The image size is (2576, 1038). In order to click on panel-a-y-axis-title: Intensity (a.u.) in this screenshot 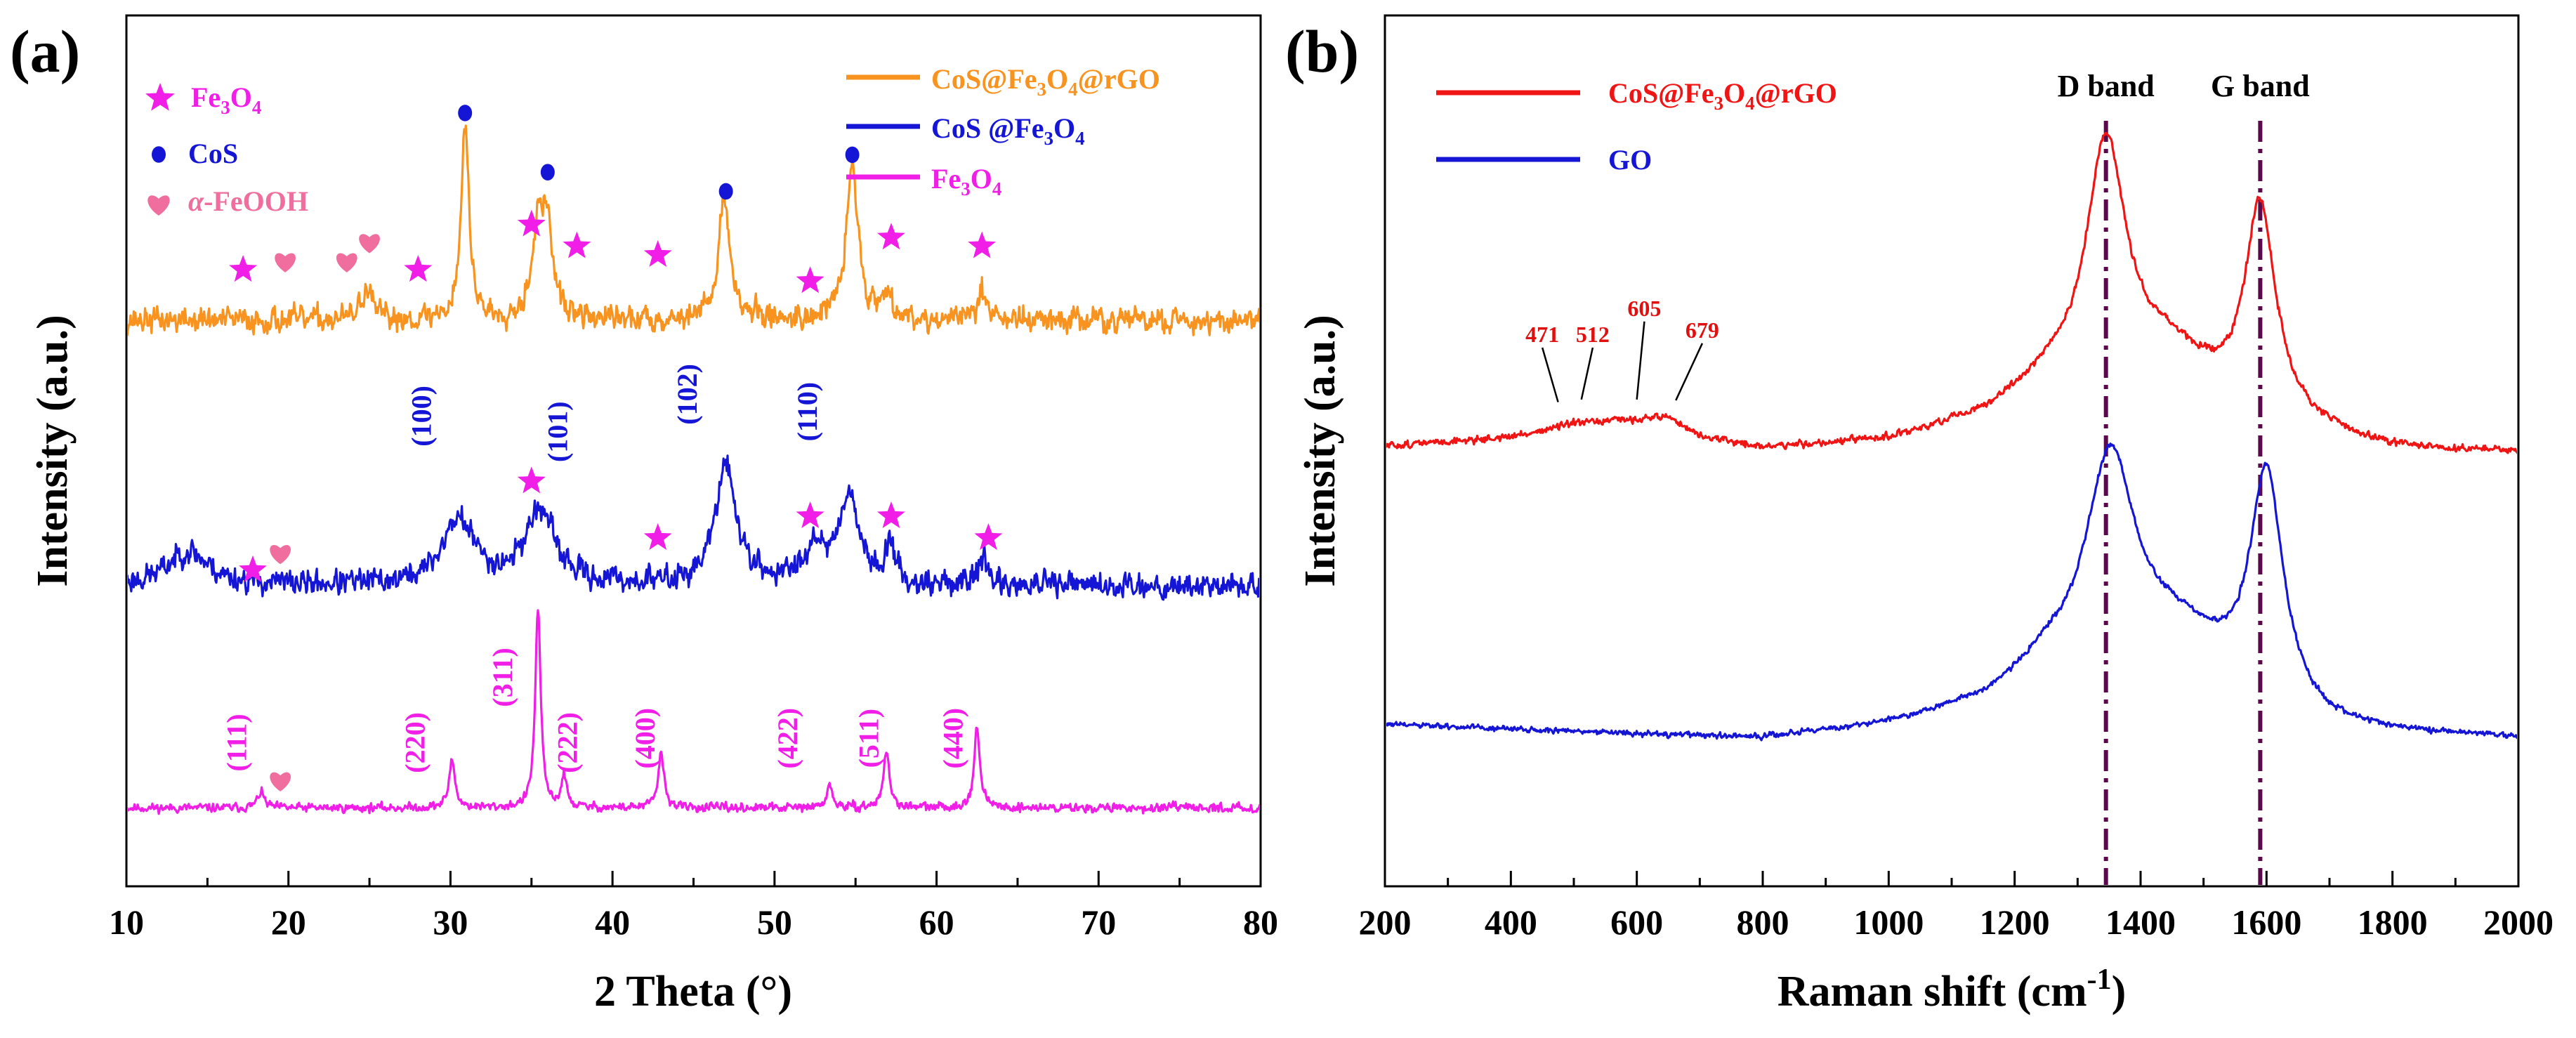, I will do `click(53, 451)`.